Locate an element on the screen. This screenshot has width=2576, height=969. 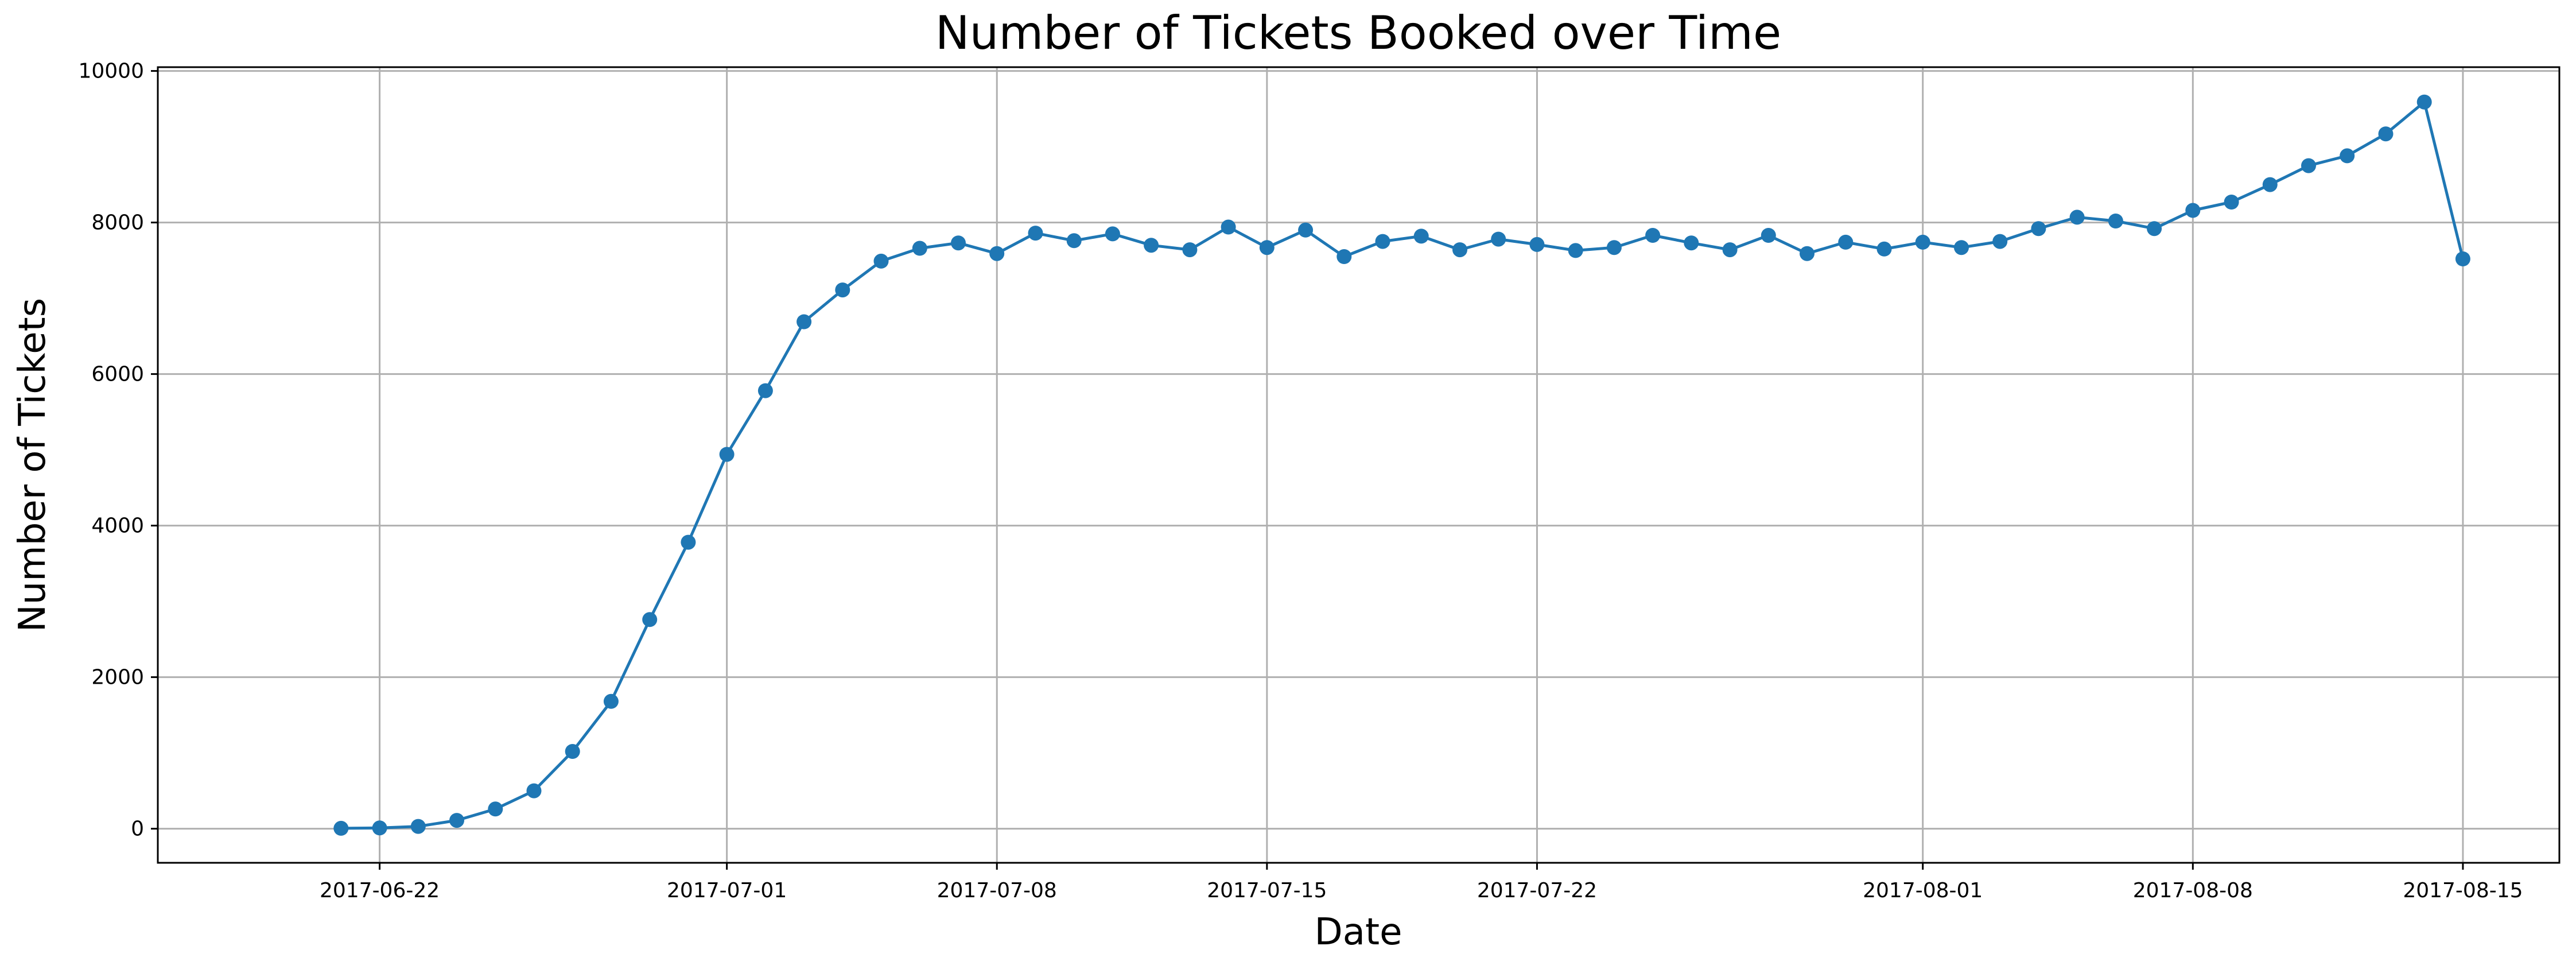
y-tick-label: 4000 is located at coordinates (117, 526).